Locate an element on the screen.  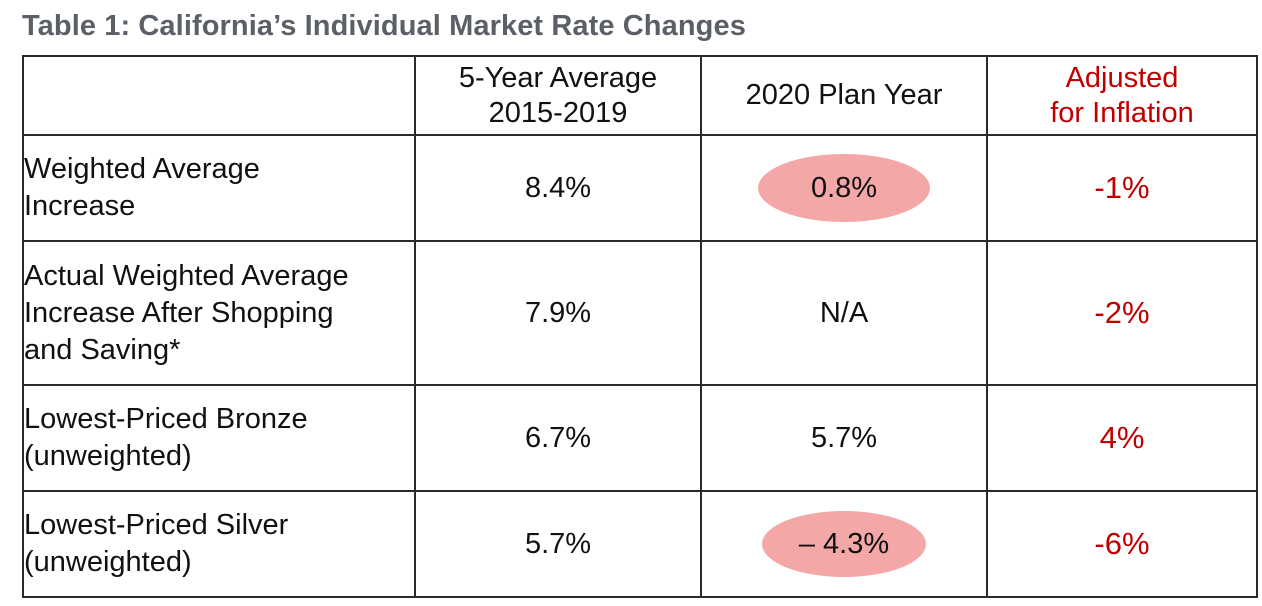
header-blank-cell is located at coordinates (219, 95).